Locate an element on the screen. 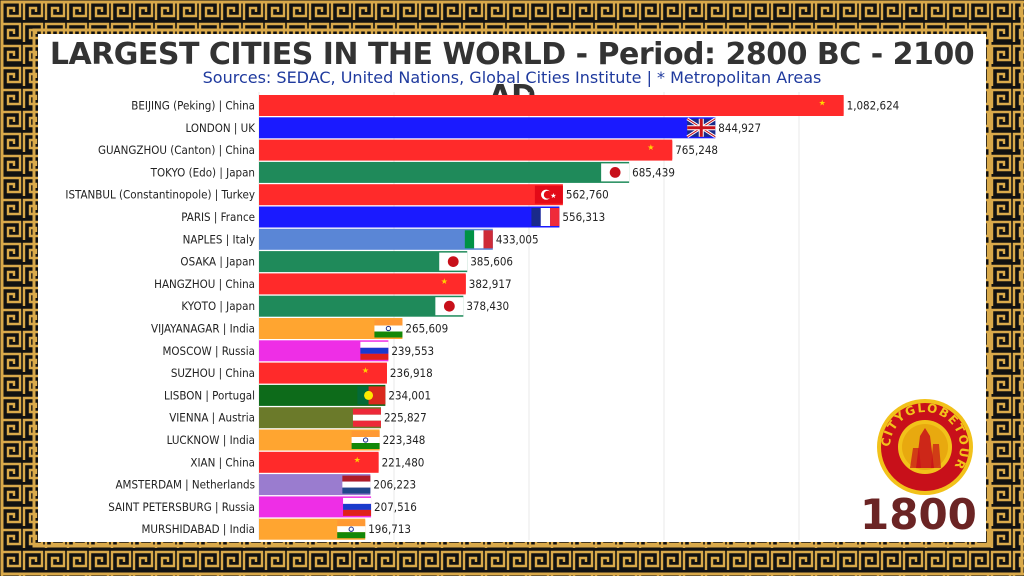 Image resolution: width=1024 pixels, height=576 pixels. italy-flag-icon is located at coordinates (478, 239).